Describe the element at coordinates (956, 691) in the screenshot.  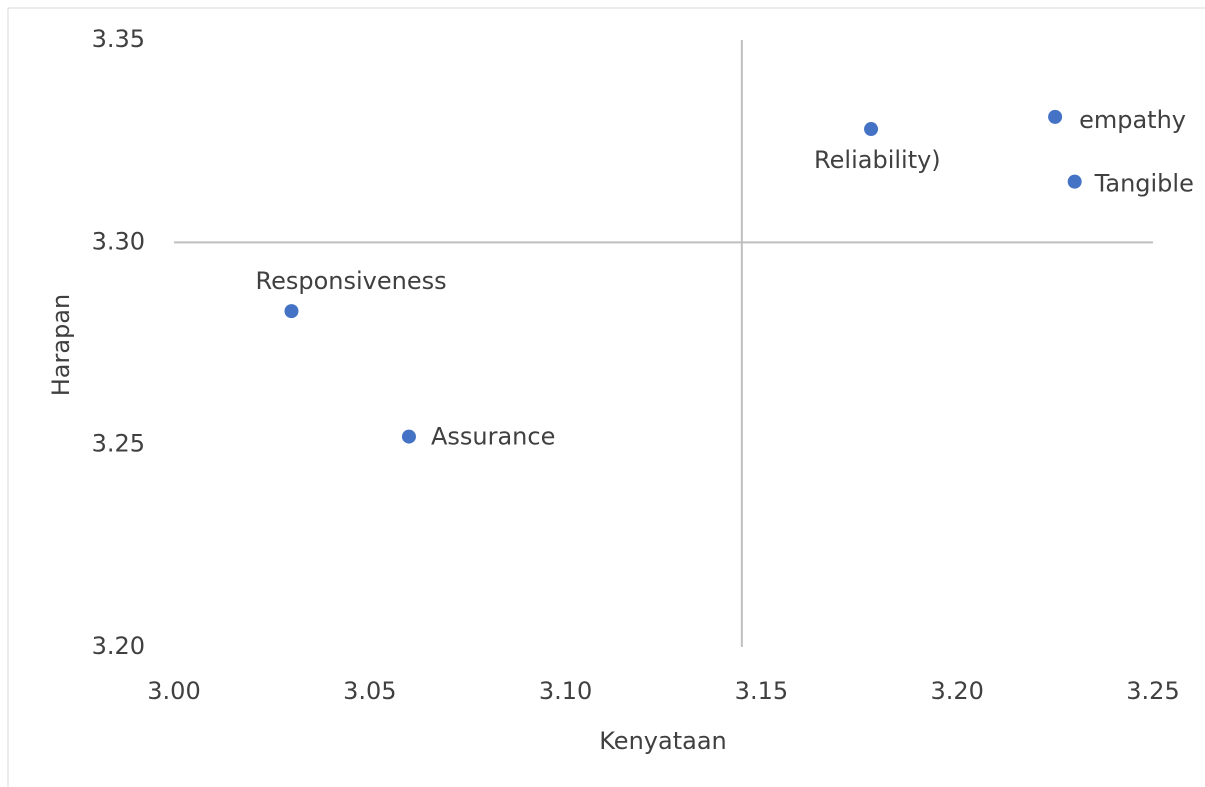
I see `x-tick-label: 3.20` at that location.